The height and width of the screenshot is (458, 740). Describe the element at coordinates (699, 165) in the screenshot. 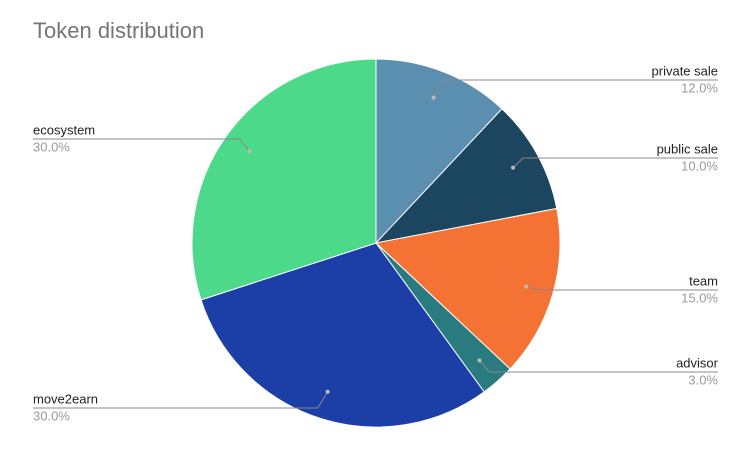

I see `slice-value-label: 10.0%` at that location.